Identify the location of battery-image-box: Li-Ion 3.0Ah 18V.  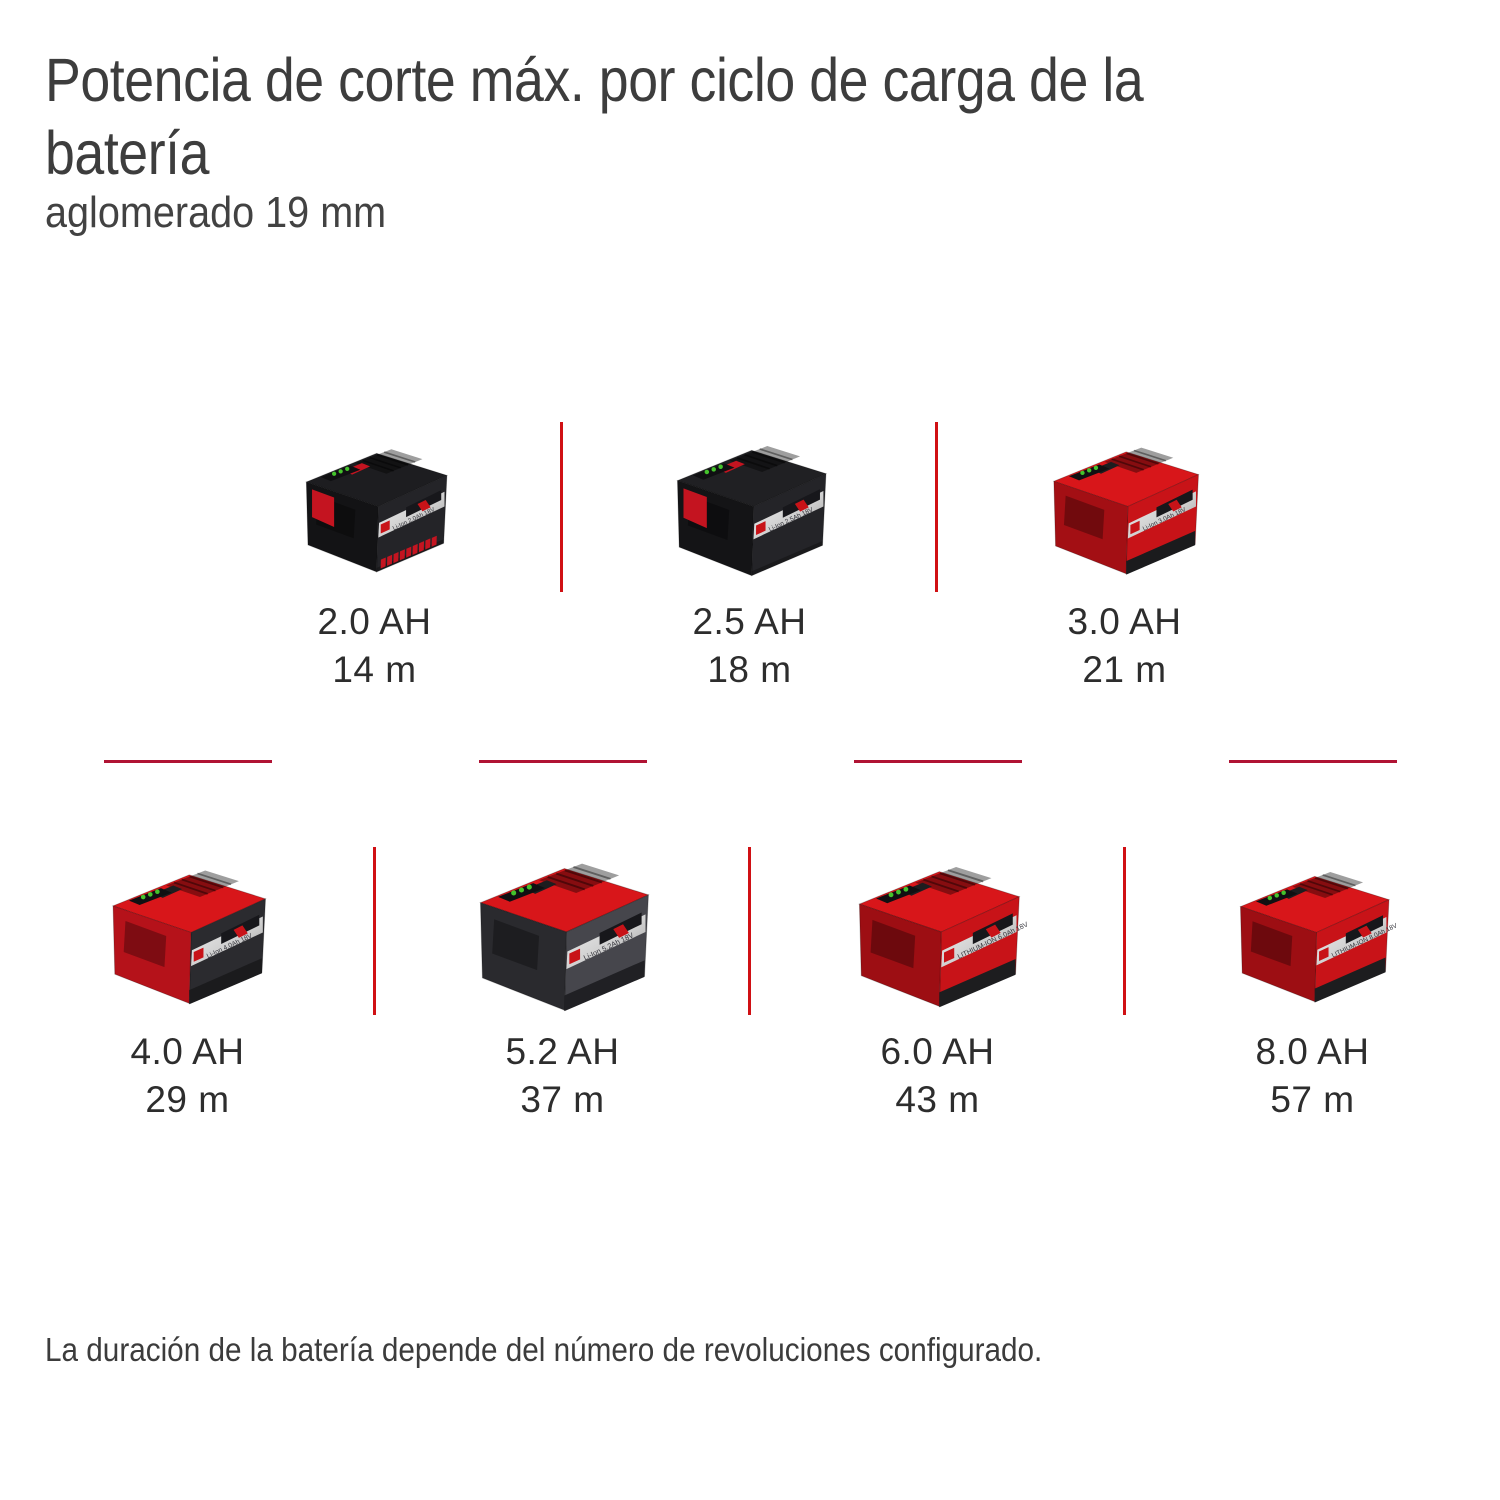
(1124, 506).